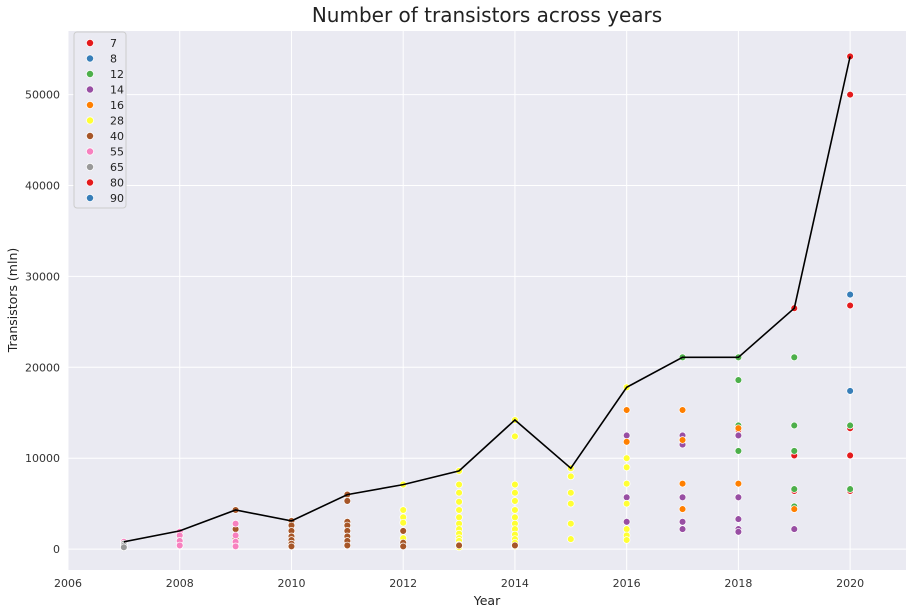 The image size is (912, 615). What do you see at coordinates (487, 15) in the screenshot?
I see `chart-title: Number of transistors across years` at bounding box center [487, 15].